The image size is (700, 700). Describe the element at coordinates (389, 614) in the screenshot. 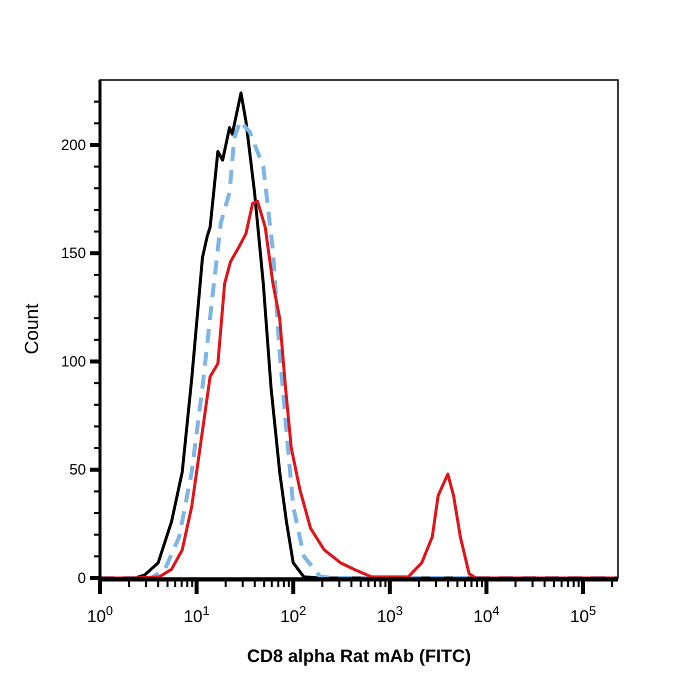

I see `x-tick-label: 10$^{3}$` at that location.